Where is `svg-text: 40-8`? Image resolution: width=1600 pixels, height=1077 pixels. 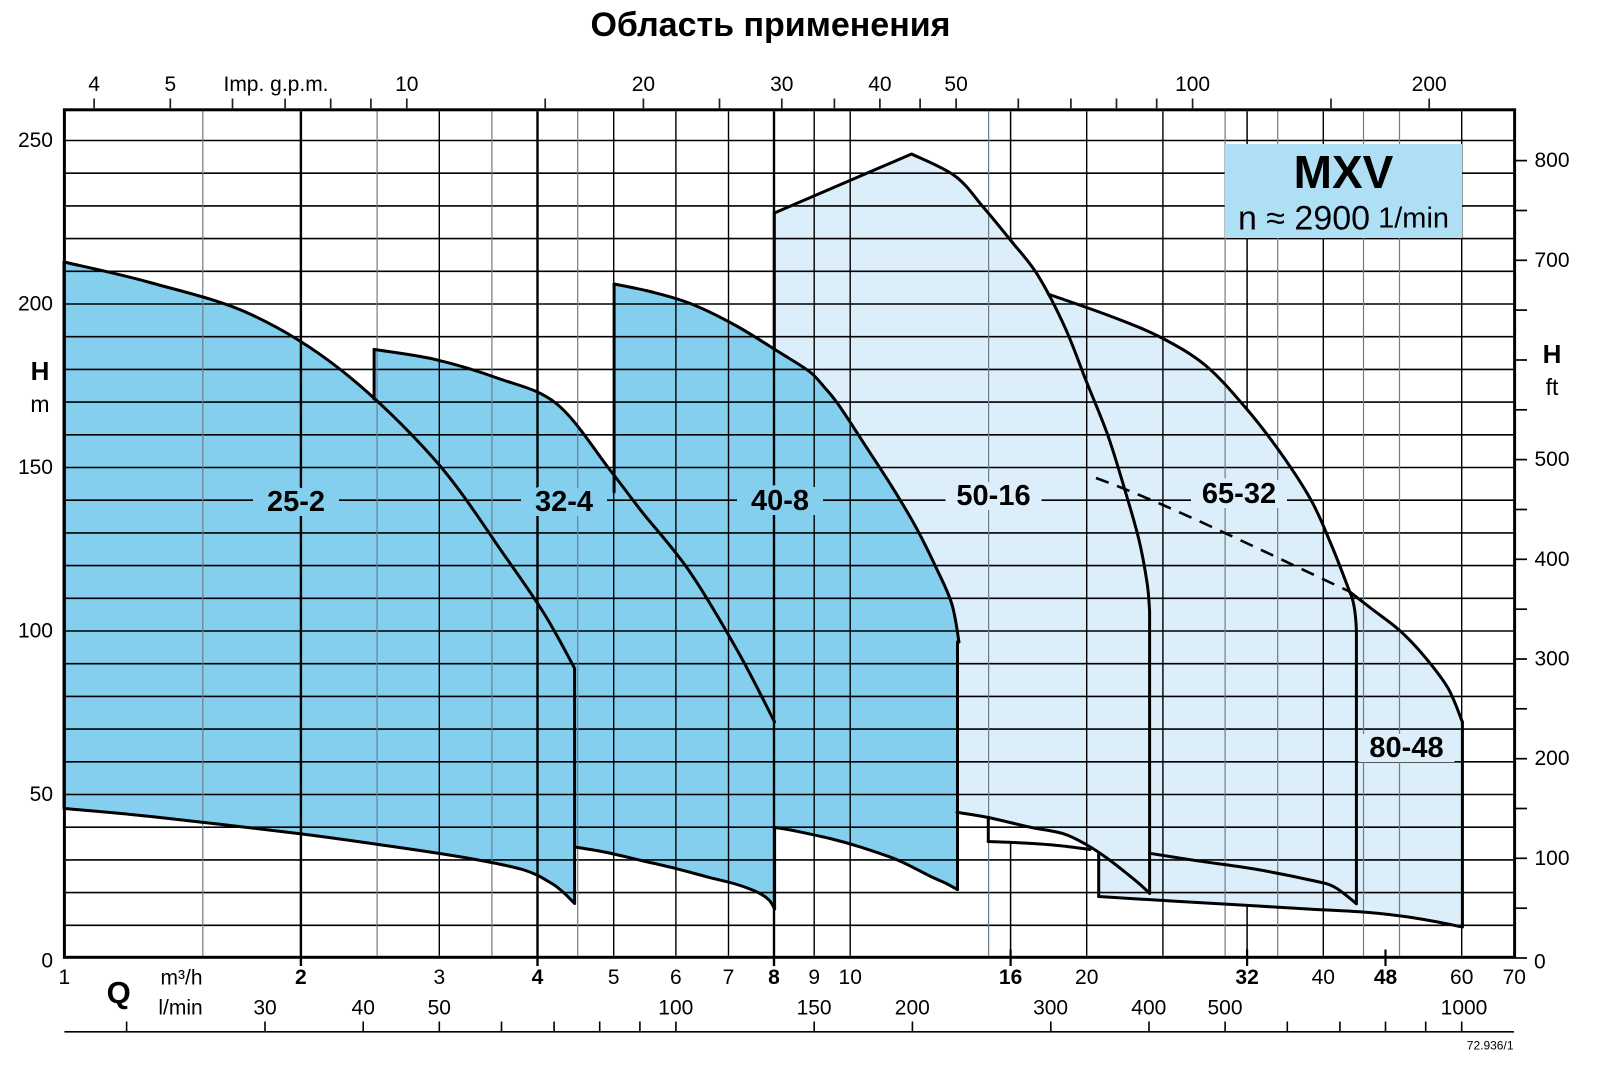
svg-text: 40-8 is located at coordinates (780, 501).